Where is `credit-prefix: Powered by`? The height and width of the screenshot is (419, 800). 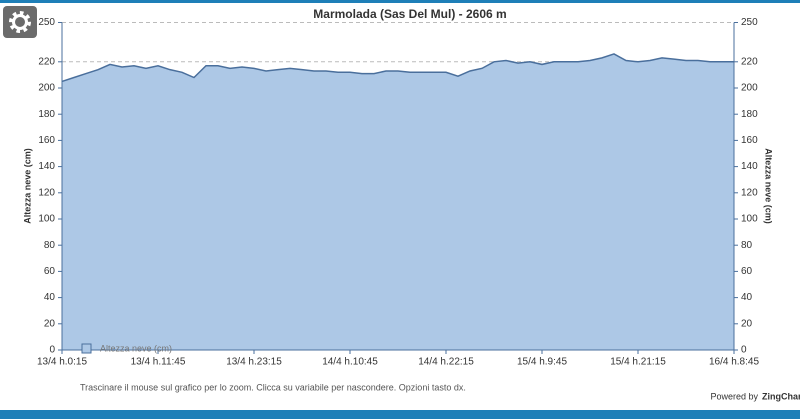 credit-prefix: Powered by is located at coordinates (734, 396).